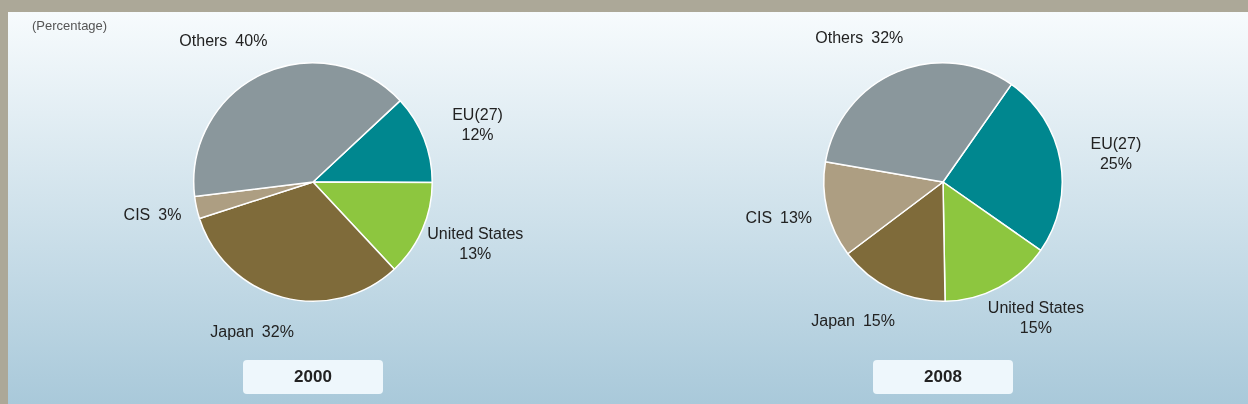  Describe the element at coordinates (943, 377) in the screenshot. I see `text: 2008` at that location.